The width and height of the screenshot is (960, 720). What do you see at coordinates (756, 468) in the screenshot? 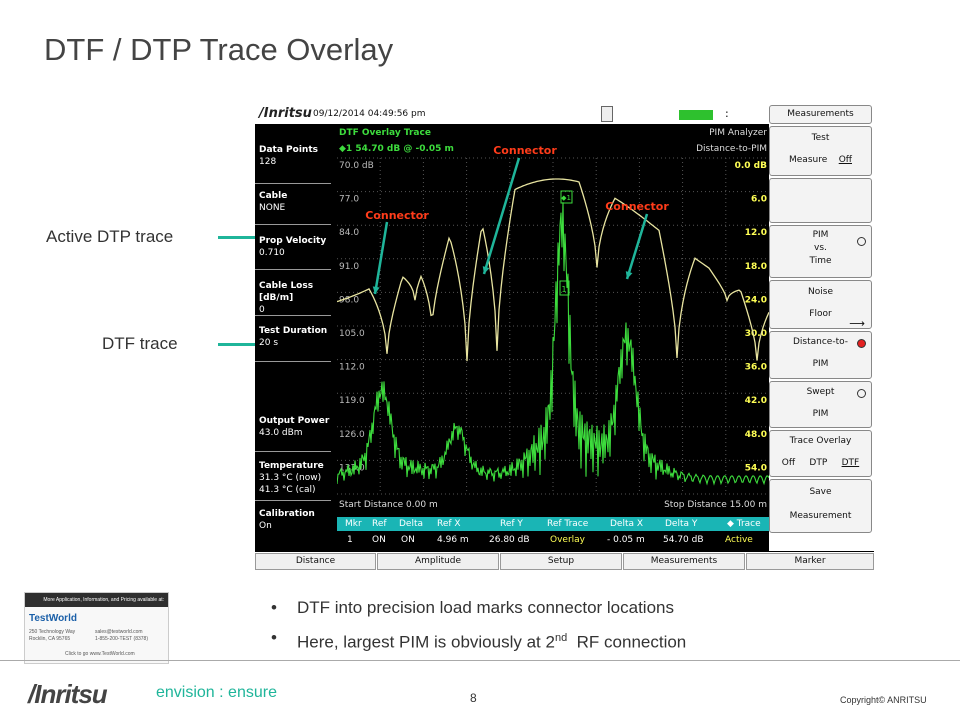
I see `y-tick-right: 54.0` at bounding box center [756, 468].